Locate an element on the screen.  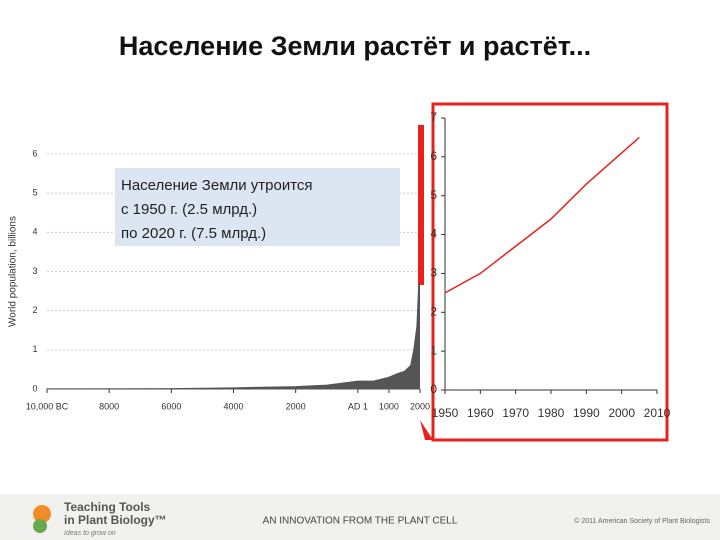
footer-center: AN INNOVATION FROM THE PLANT CELL is located at coordinates (360, 521).